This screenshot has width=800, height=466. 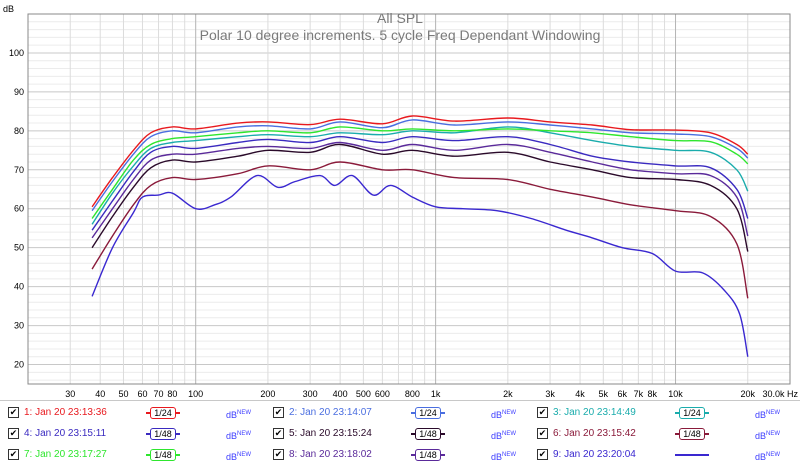 What do you see at coordinates (667, 413) in the screenshot?
I see `legend-entry-3: ✔ 3: Jan 20 23:14:49 1/24 dBNEW` at bounding box center [667, 413].